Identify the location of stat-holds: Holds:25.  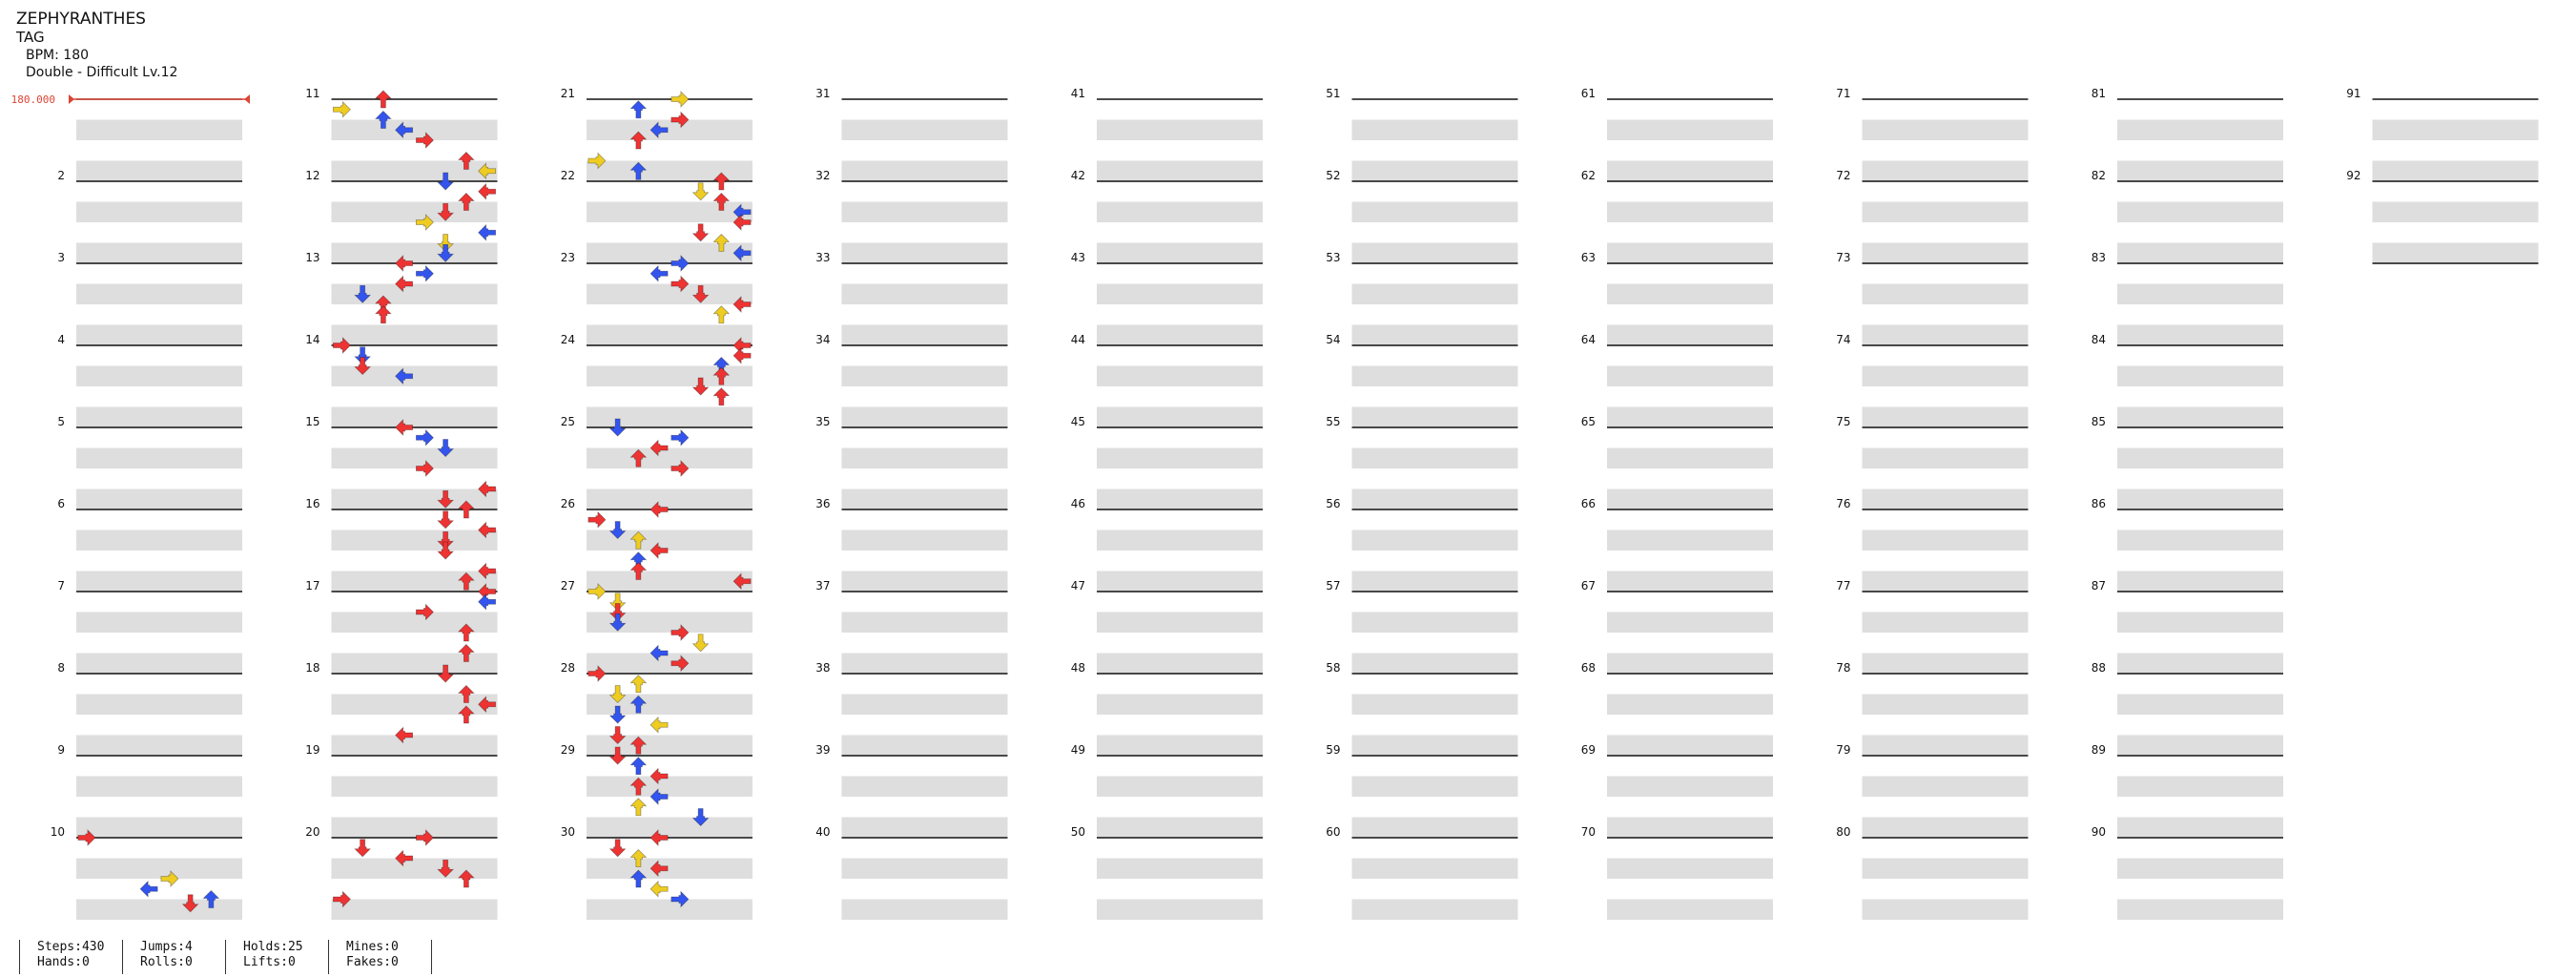
(273, 947).